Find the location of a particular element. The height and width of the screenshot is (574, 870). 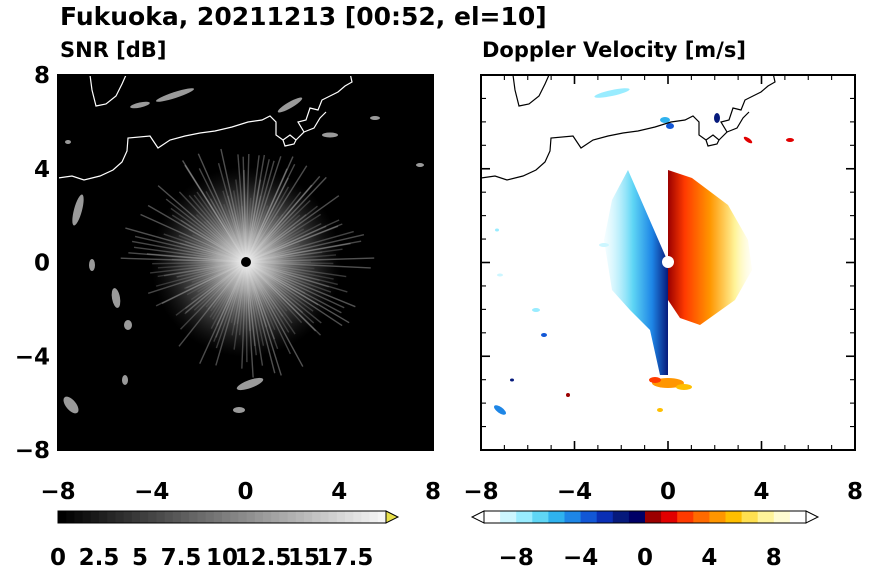

snr-panel-title: SNR [dB] is located at coordinates (113, 50).